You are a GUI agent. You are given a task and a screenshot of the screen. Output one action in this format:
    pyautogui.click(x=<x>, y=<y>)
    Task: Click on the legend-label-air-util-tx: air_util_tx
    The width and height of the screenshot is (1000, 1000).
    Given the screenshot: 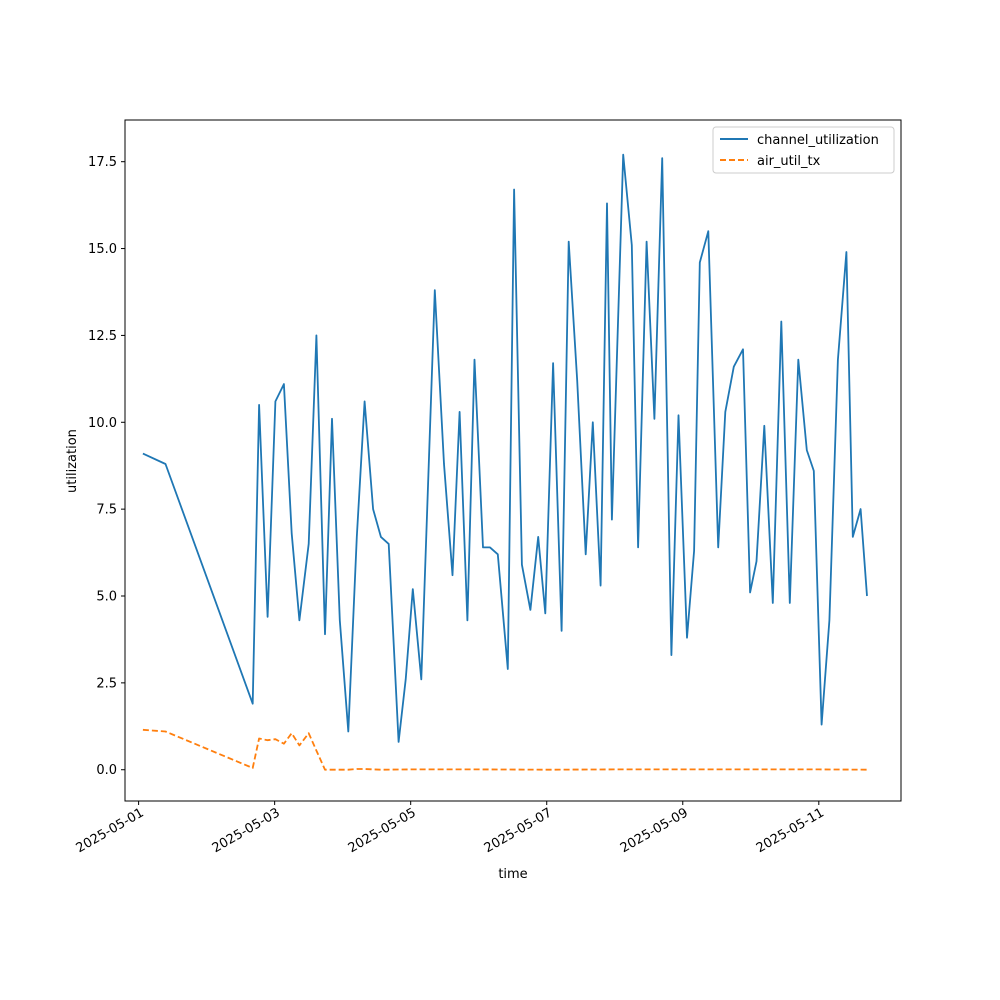 What is the action you would take?
    pyautogui.click(x=789, y=161)
    